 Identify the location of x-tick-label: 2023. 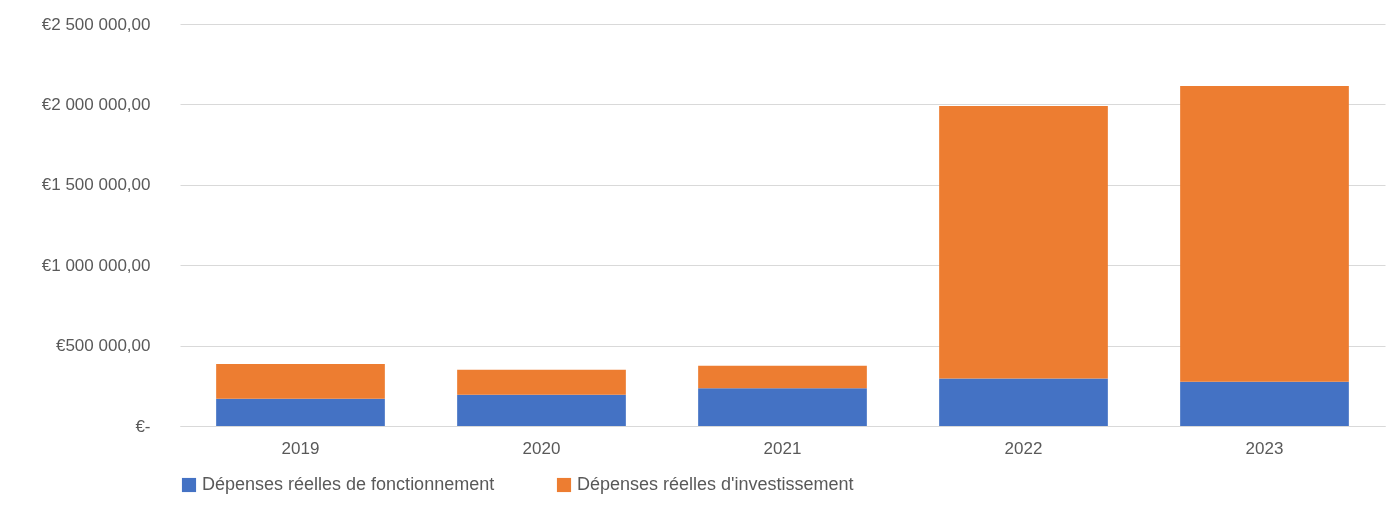
(1264, 448).